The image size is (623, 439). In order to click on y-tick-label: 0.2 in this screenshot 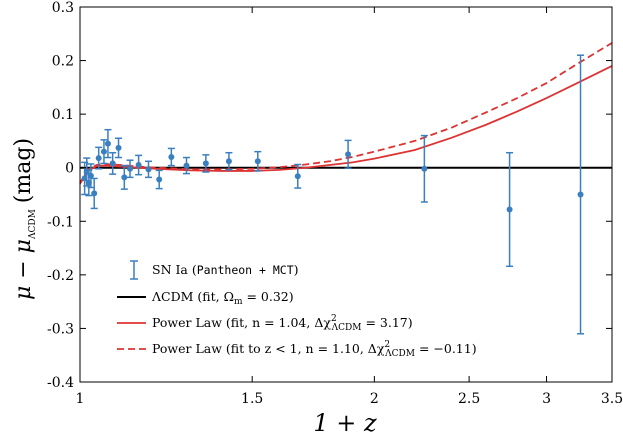, I will do `click(63, 62)`.